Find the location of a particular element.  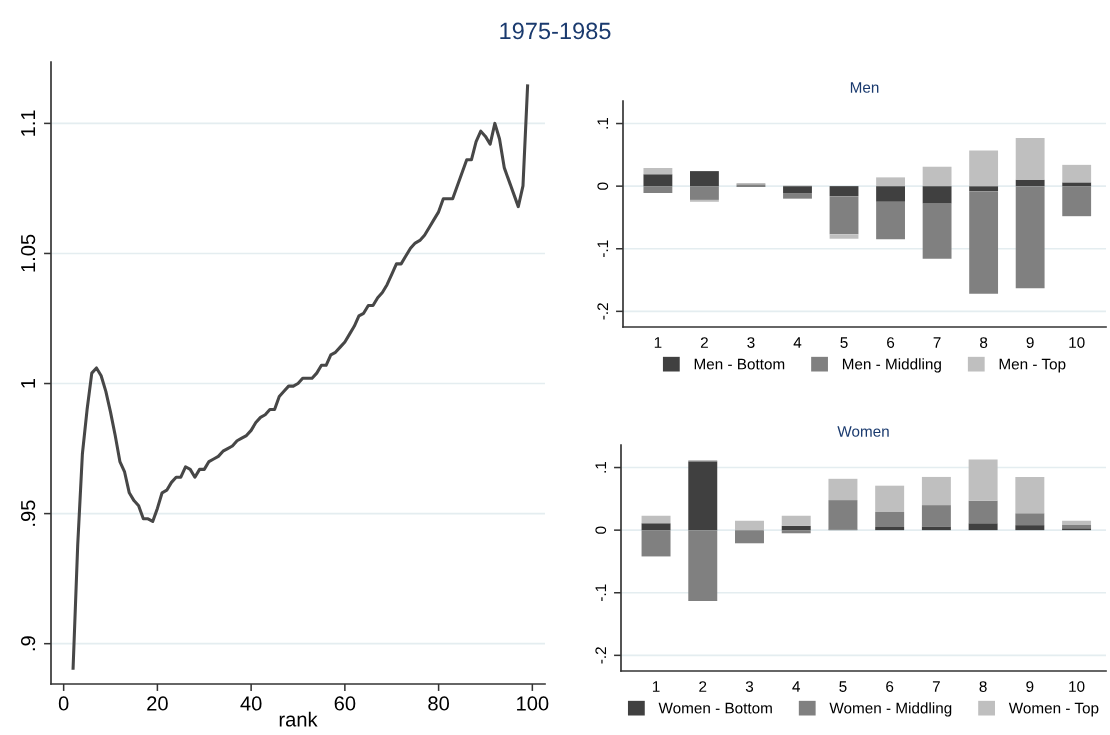

chart-title: Women is located at coordinates (863, 431).